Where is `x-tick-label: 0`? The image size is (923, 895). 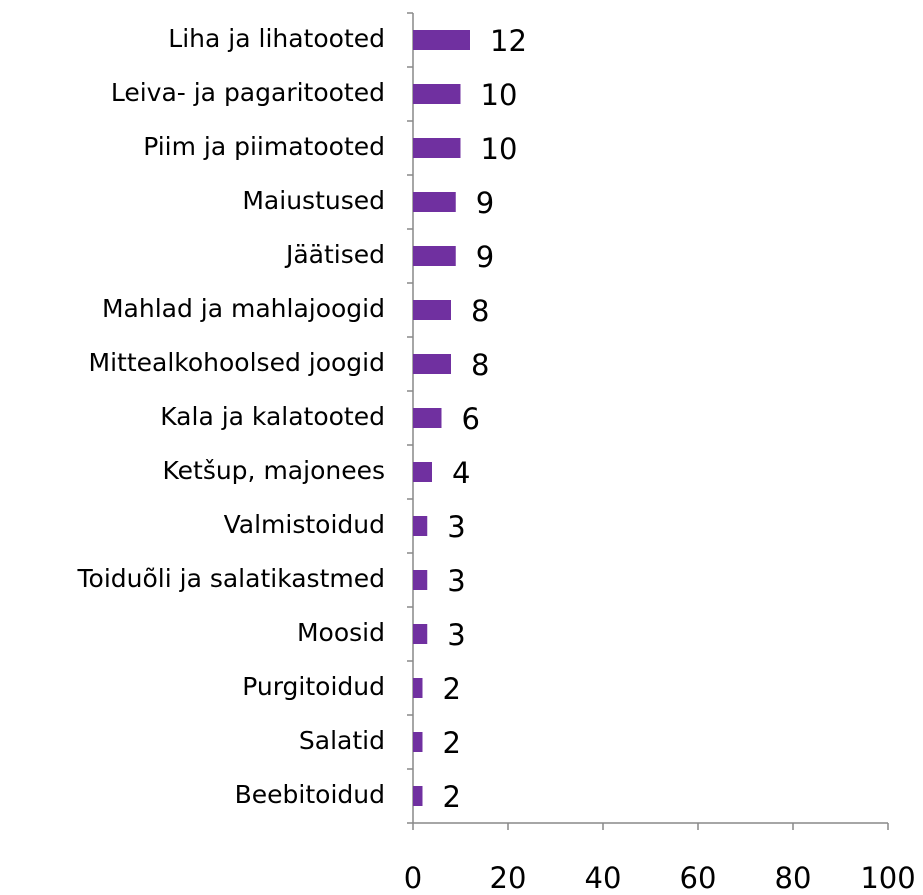
x-tick-label: 0 is located at coordinates (413, 878).